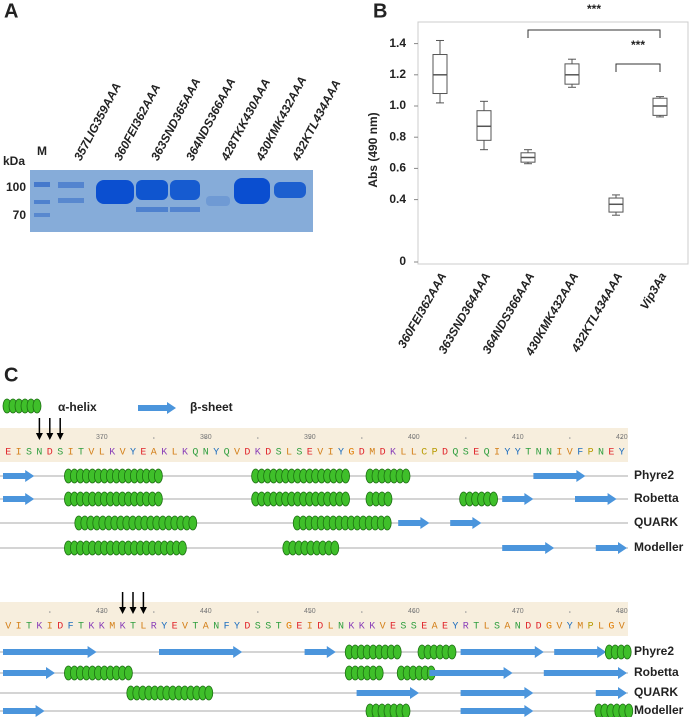 This screenshot has height=717, width=700. I want to click on residue: A, so click(154, 453).